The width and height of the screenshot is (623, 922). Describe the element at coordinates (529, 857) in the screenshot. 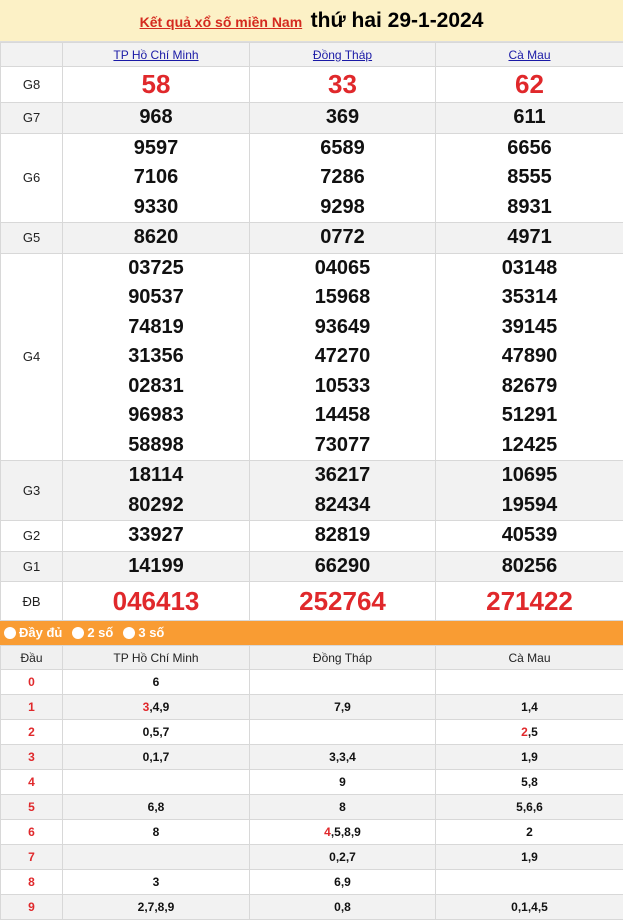

I see `loto-cell: 1,9` at that location.